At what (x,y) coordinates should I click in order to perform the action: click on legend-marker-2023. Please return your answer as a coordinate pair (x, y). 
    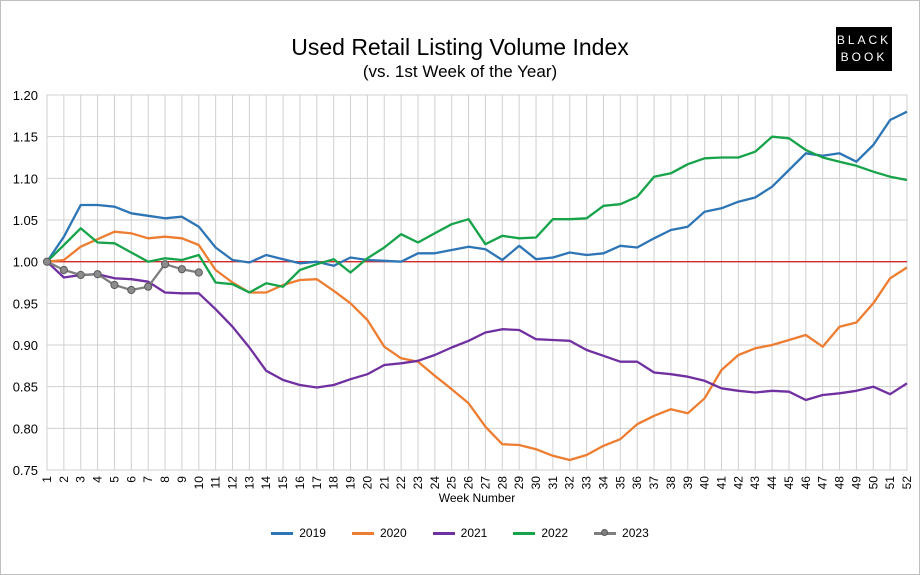
    Looking at the image, I should click on (605, 532).